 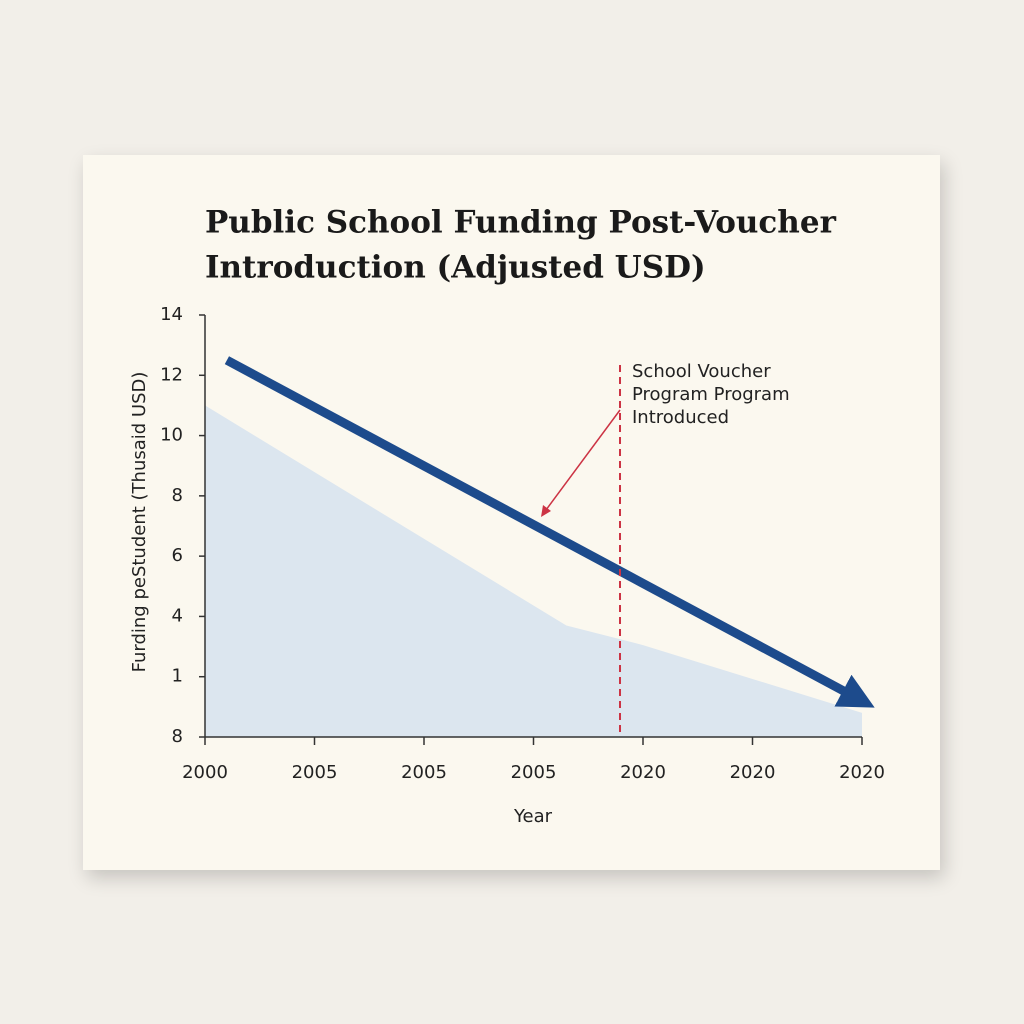 I want to click on annotation-arrowhead, so click(x=546, y=511).